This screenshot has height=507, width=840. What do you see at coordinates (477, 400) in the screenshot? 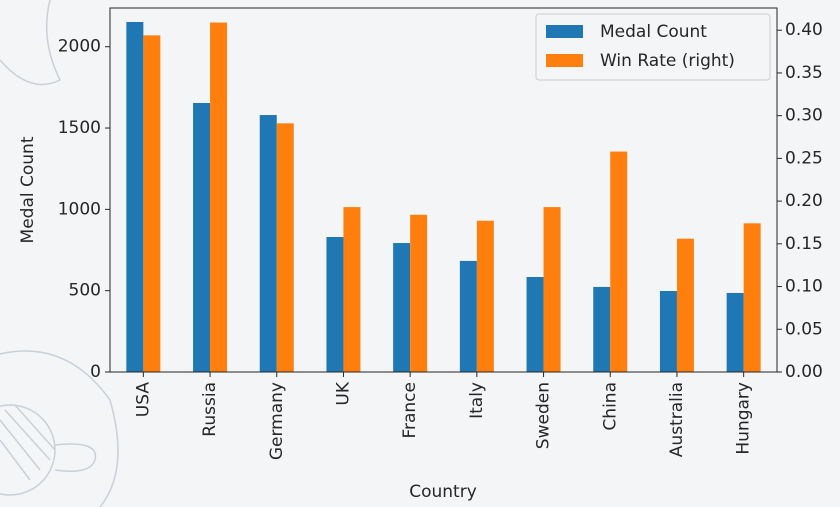
I see `x-tick-label: Italy` at bounding box center [477, 400].